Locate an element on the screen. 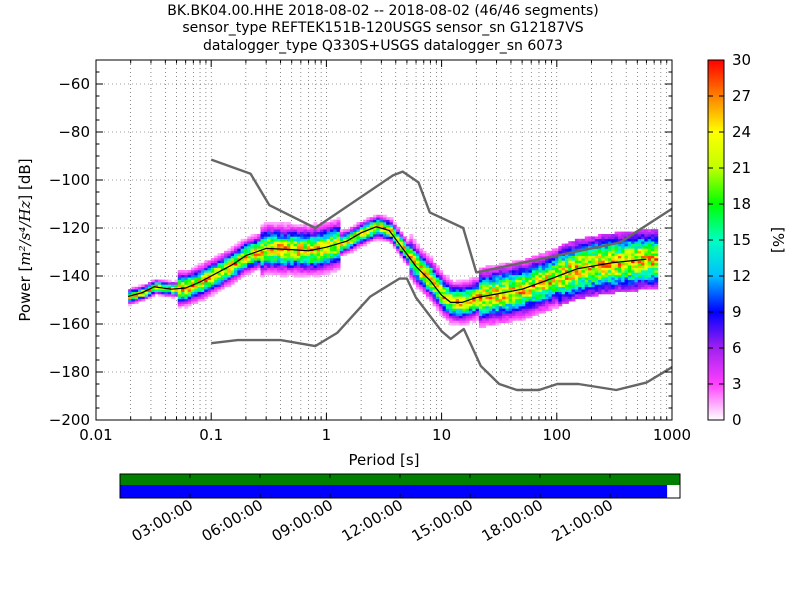 This screenshot has width=800, height=600. y-axis-label-prefix: Power [ is located at coordinates (25, 294).